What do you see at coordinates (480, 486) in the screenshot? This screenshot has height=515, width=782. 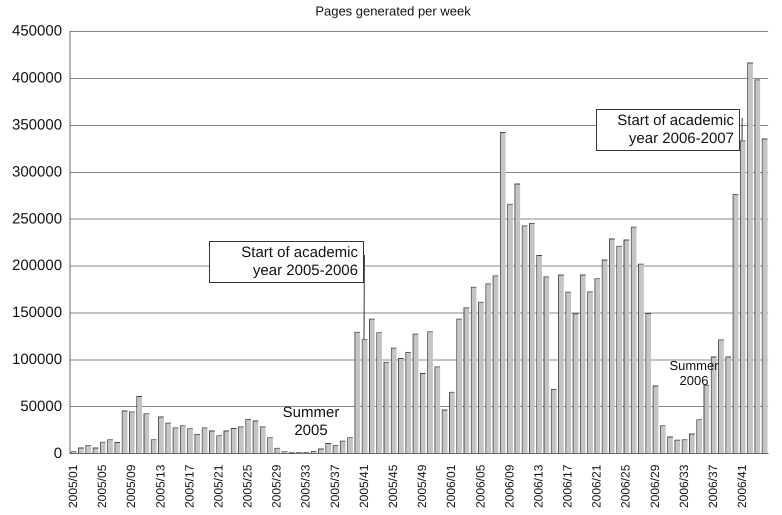 I see `x-tick-label: 2006/05` at bounding box center [480, 486].